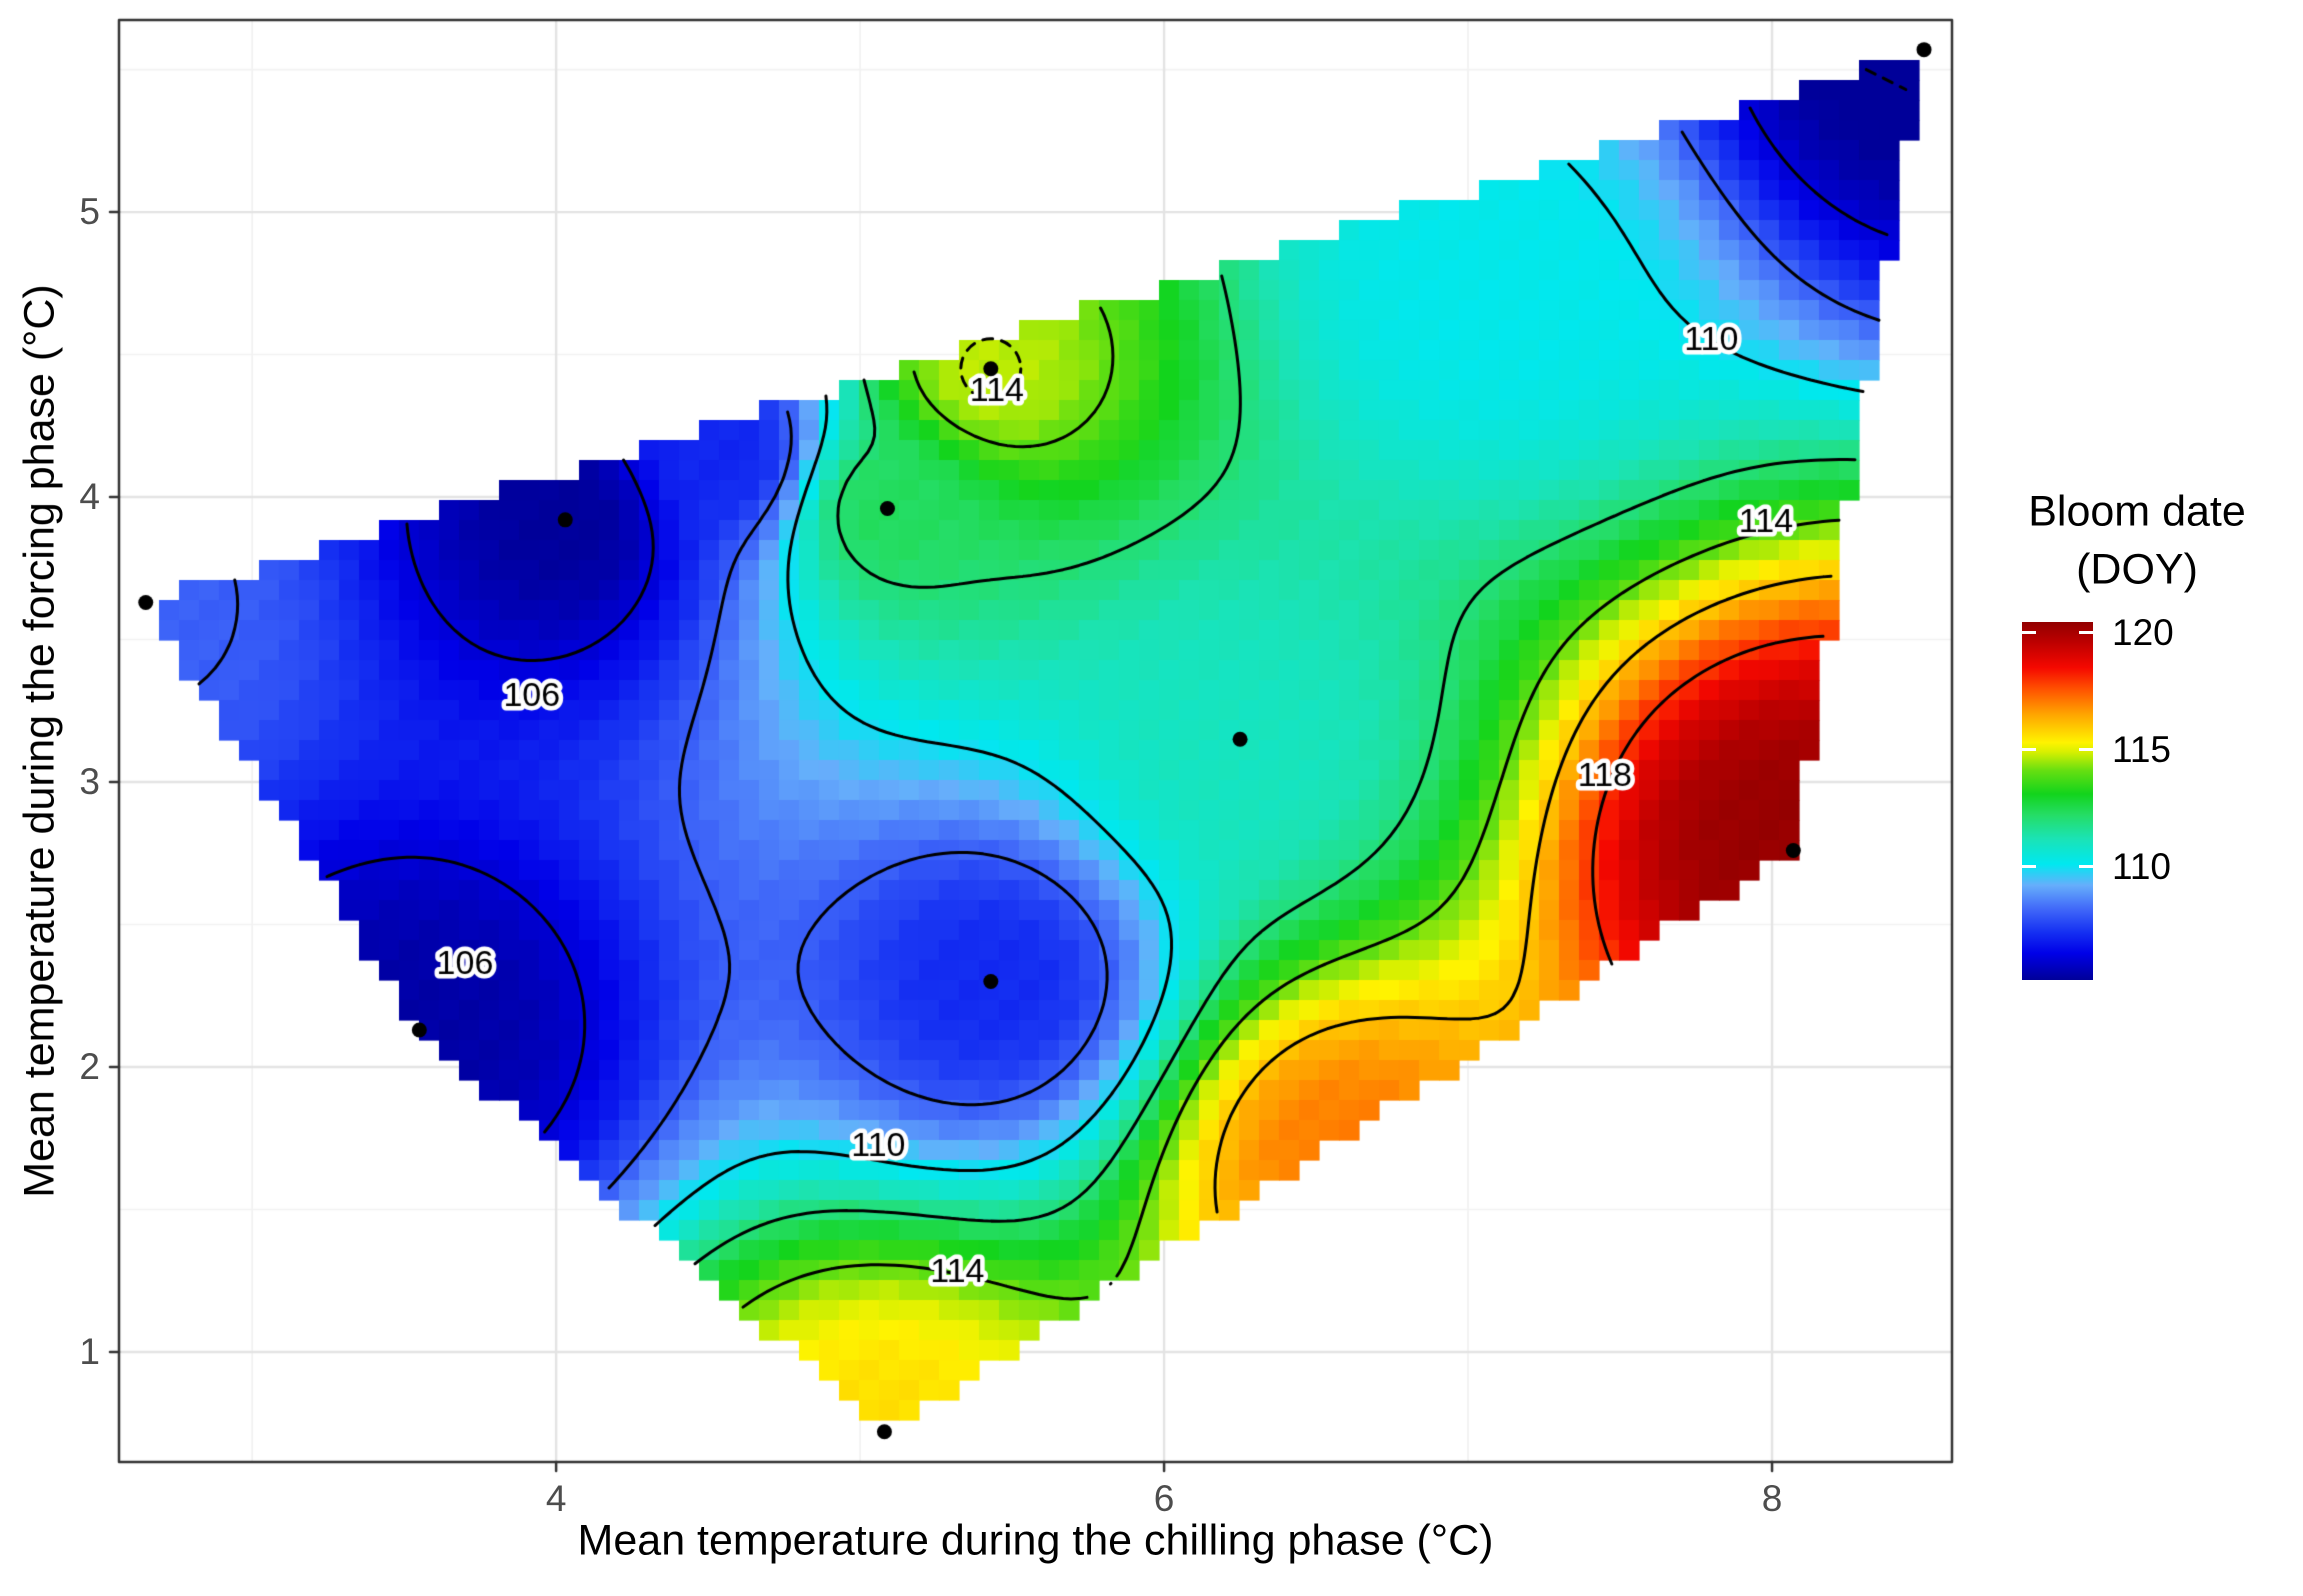 This screenshot has height=1596, width=2303. What do you see at coordinates (1772, 1498) in the screenshot?
I see `x-tick-label: 8` at bounding box center [1772, 1498].